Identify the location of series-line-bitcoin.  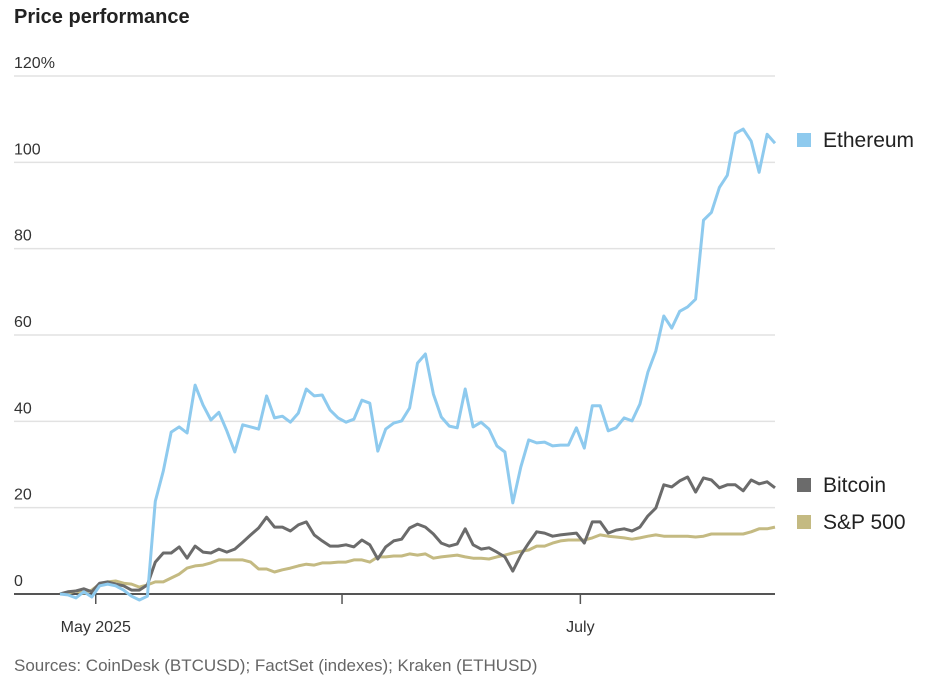
(417, 535).